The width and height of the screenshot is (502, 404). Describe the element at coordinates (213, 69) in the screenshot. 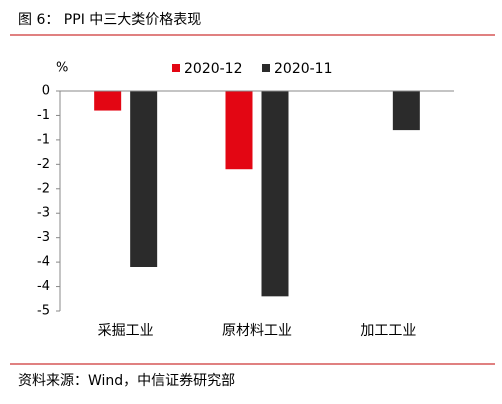

I see `legend-label: 2020-12` at that location.